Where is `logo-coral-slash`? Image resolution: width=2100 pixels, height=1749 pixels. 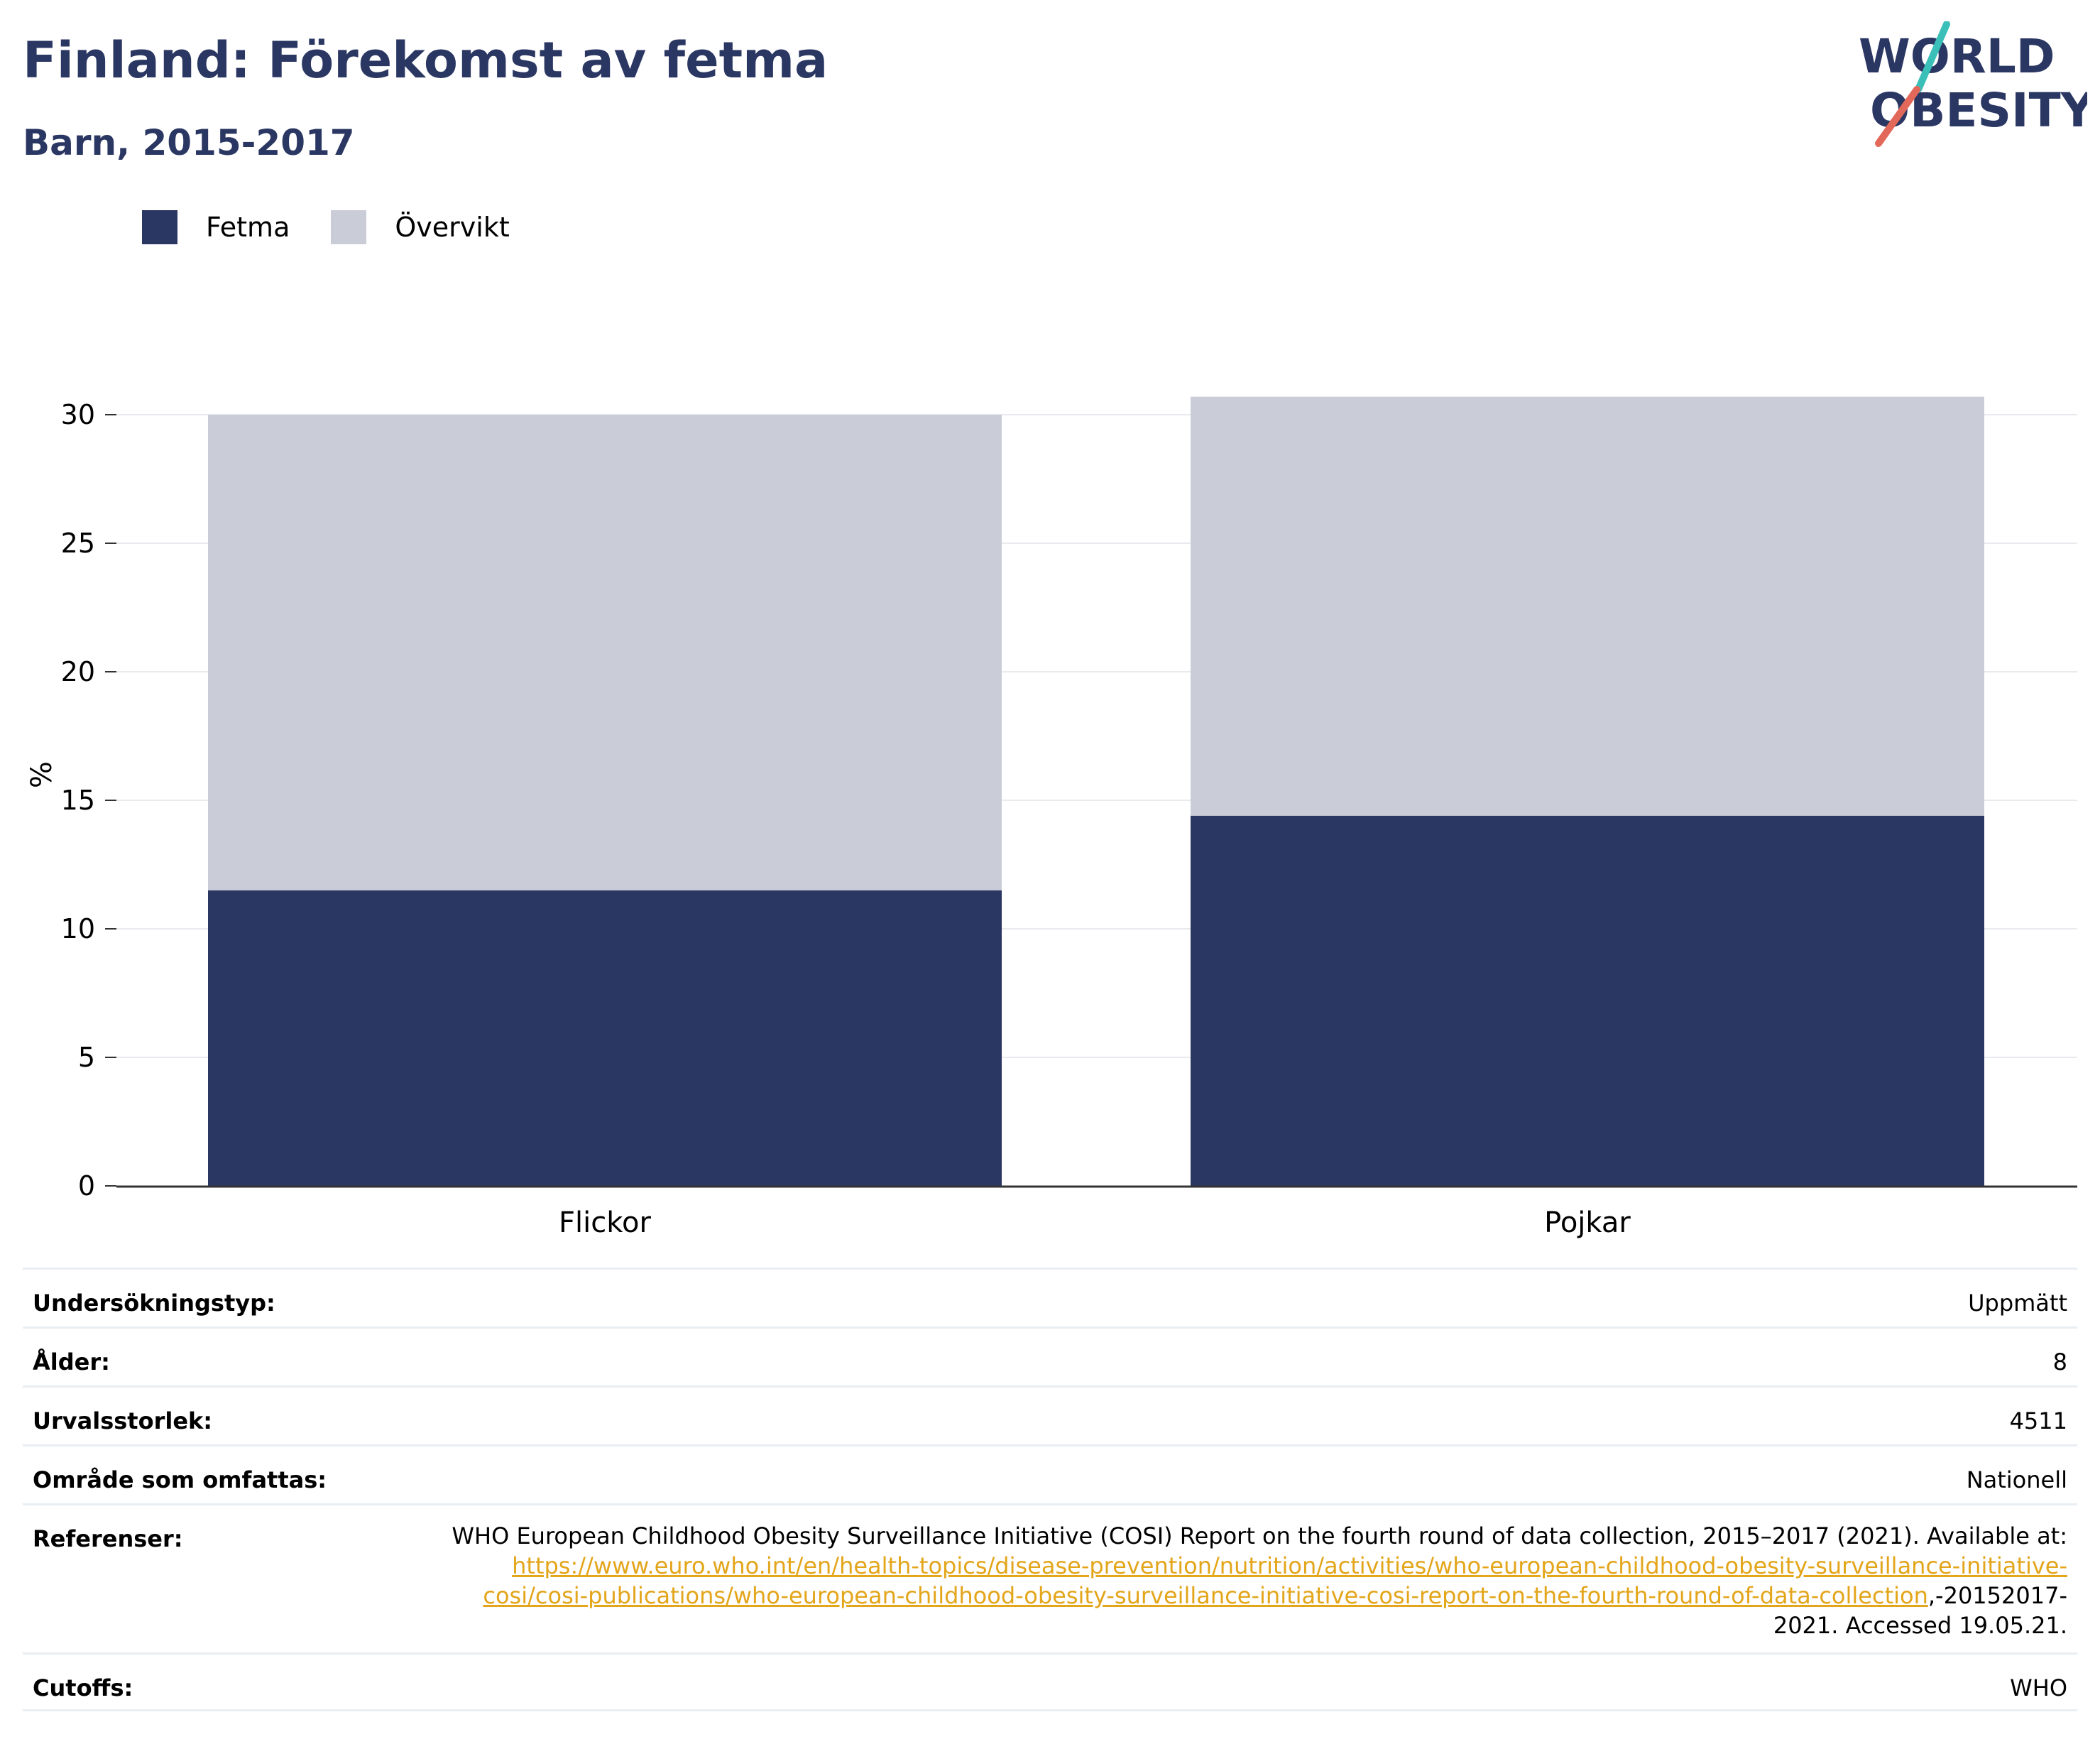 logo-coral-slash is located at coordinates (1897, 116).